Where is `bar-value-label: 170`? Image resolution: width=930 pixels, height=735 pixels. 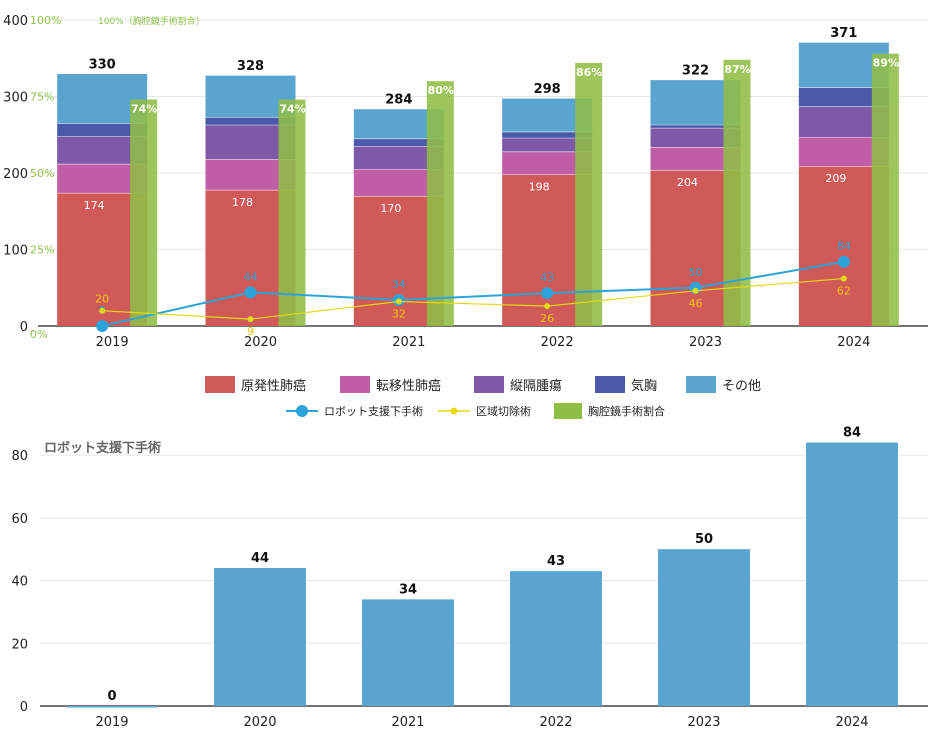 bar-value-label: 170 is located at coordinates (390, 208).